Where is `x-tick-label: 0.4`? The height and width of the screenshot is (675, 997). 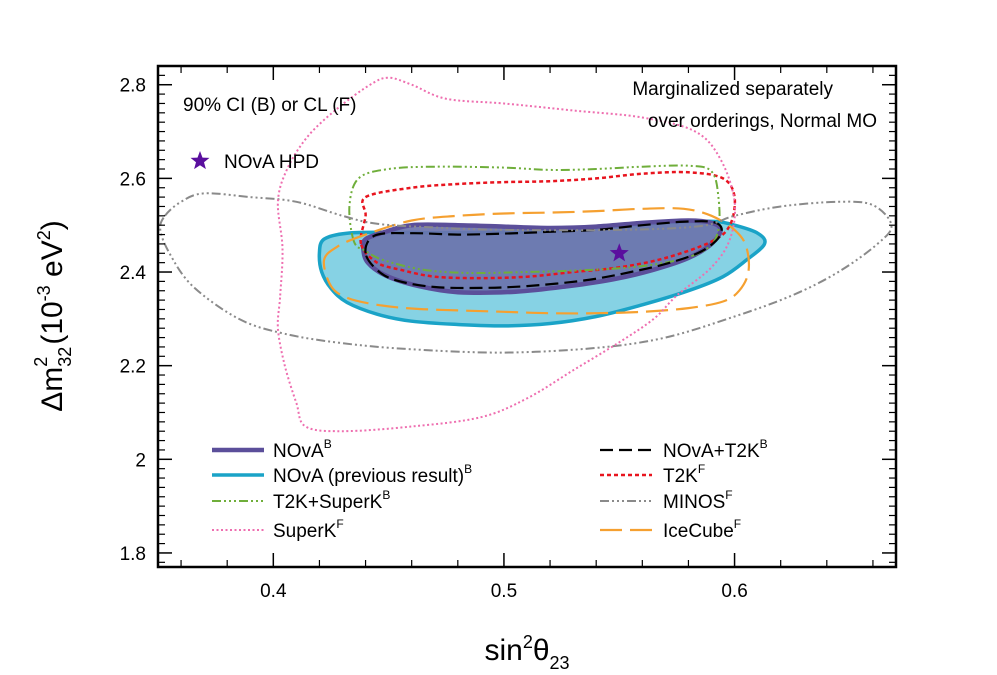
x-tick-label: 0.4 is located at coordinates (273, 591).